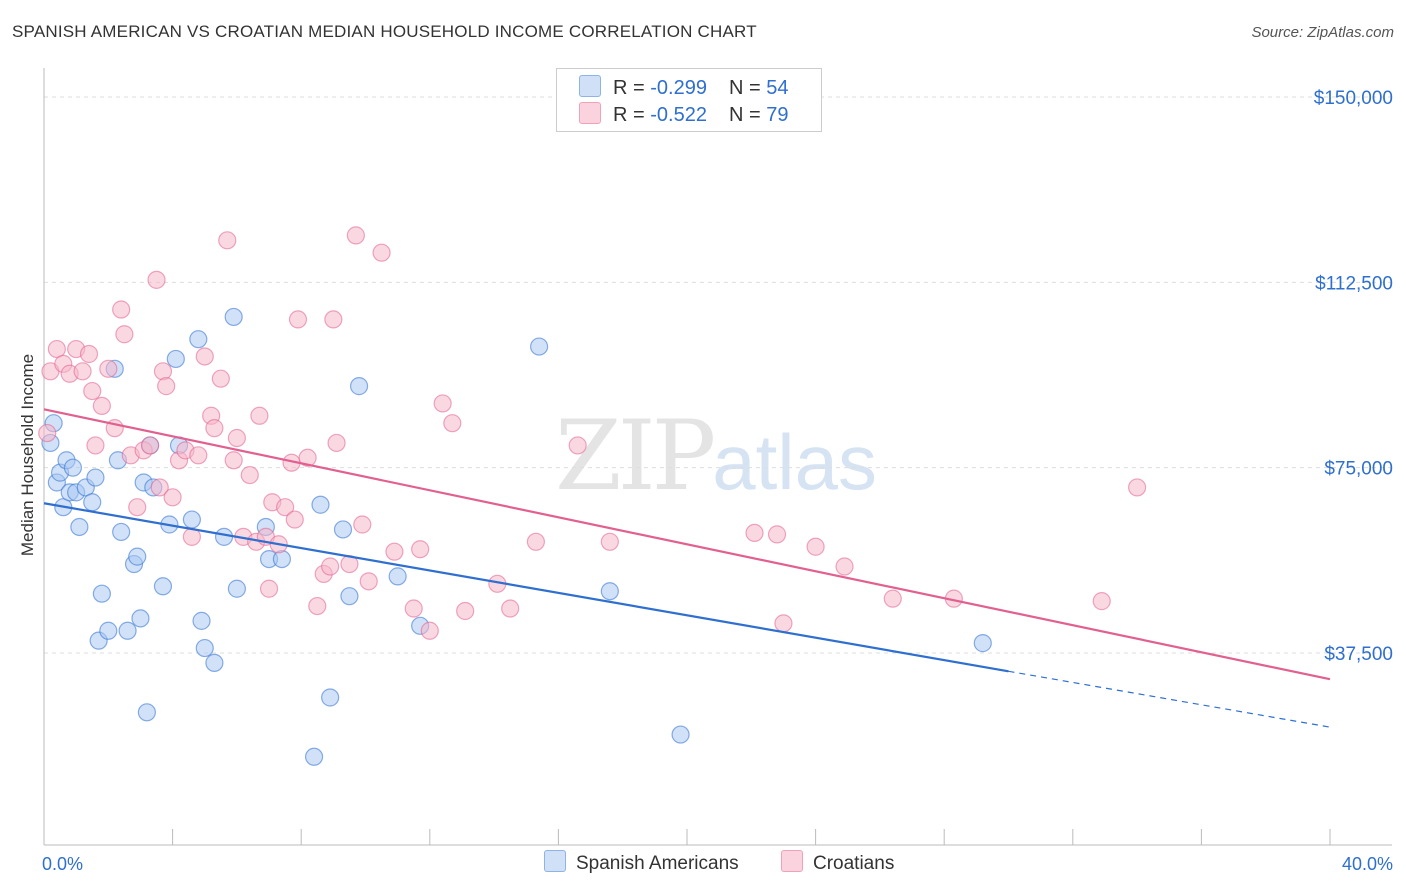 This screenshot has height=892, width=1406. I want to click on n-value-spanish: 54, so click(777, 88).